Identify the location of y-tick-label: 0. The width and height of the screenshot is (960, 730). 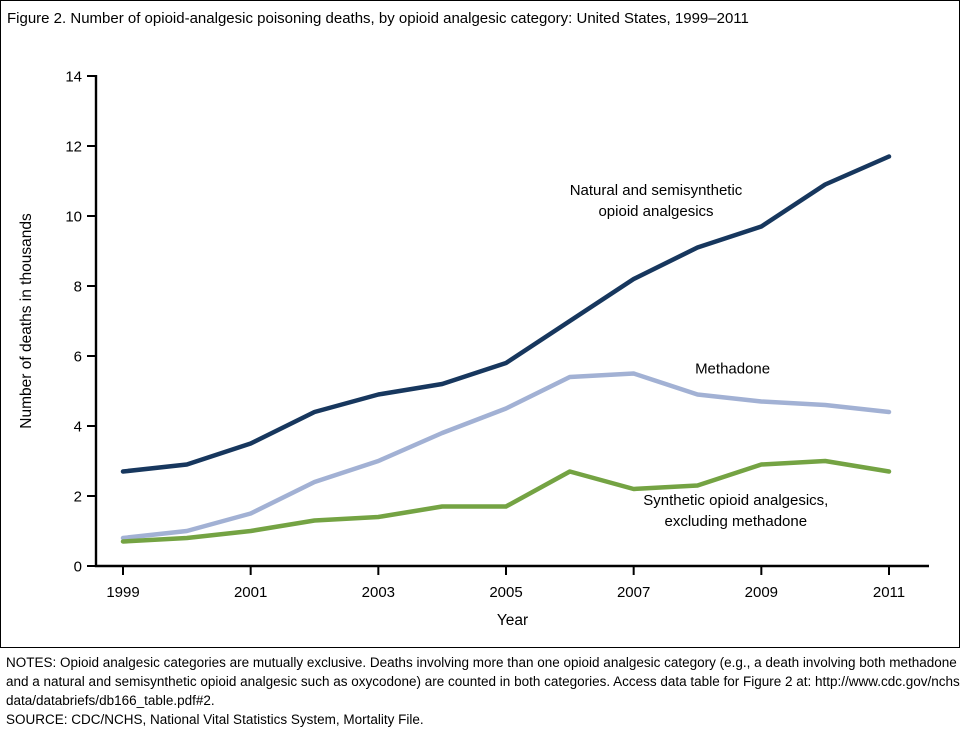
(78, 566).